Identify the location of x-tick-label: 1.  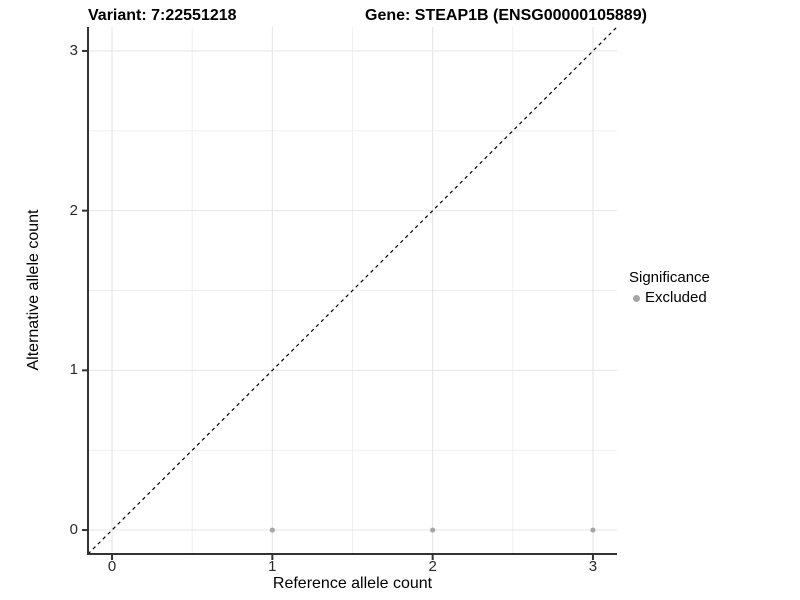
(272, 566).